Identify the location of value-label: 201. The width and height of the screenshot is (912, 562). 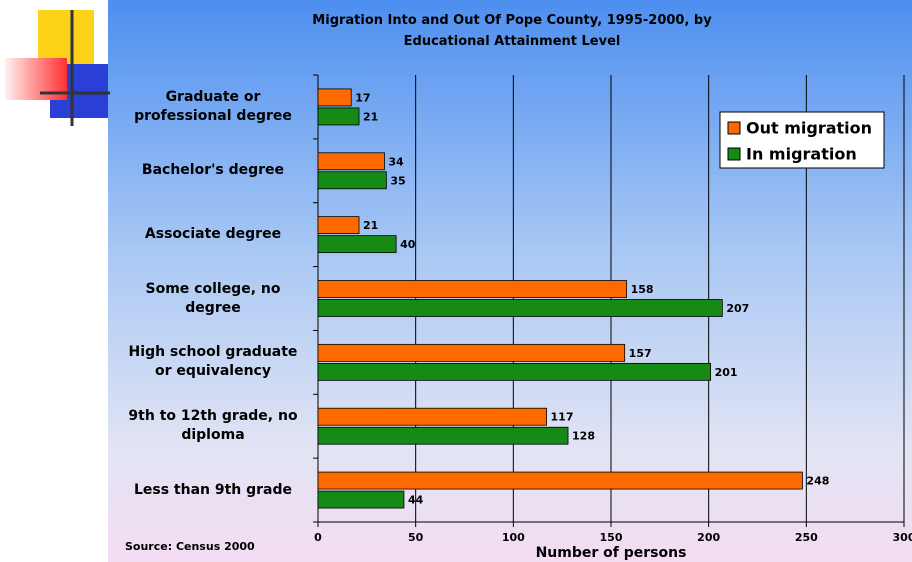
(726, 372).